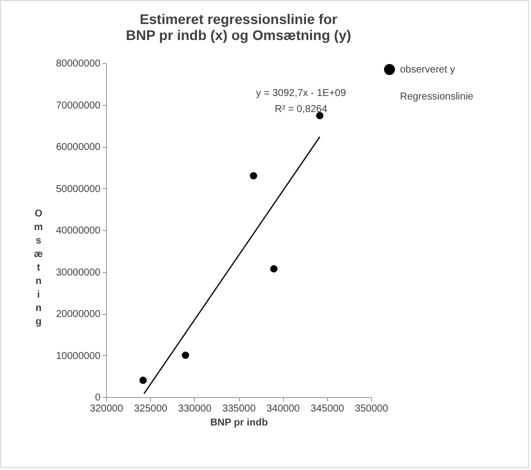 The height and width of the screenshot is (470, 531). I want to click on x-tick-label: 325000, so click(151, 409).